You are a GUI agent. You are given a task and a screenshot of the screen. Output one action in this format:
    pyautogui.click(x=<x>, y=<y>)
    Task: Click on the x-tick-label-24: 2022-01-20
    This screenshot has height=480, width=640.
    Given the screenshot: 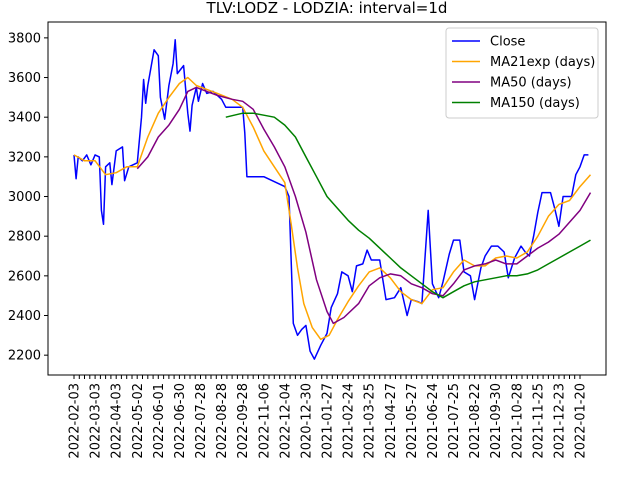 What is the action you would take?
    pyautogui.click(x=581, y=421)
    